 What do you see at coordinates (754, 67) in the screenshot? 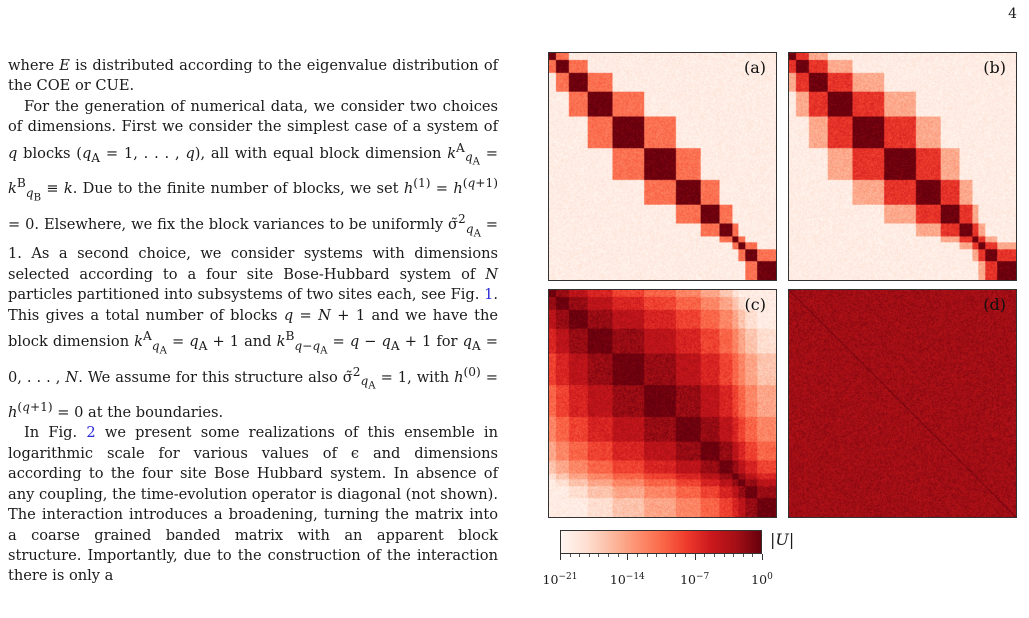
I see `panel-label-a: (a)` at bounding box center [754, 67].